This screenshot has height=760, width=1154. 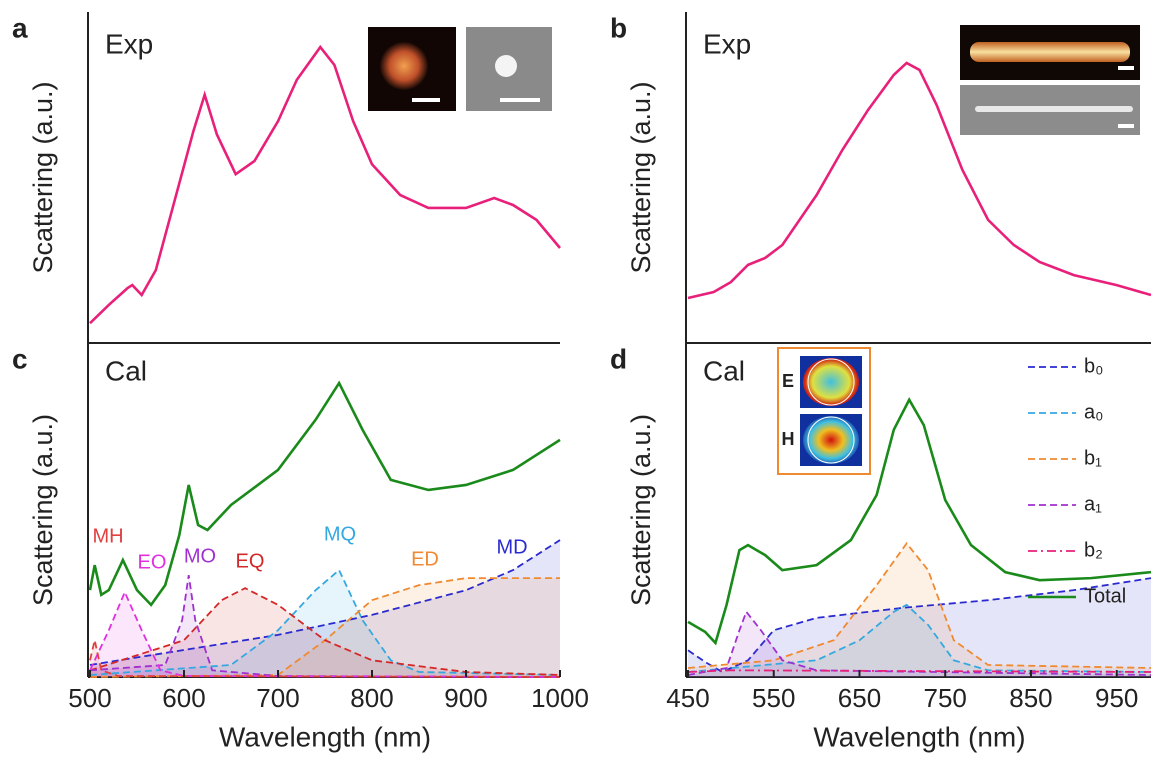 What do you see at coordinates (183, 698) in the screenshot?
I see `x-tick-label: 600` at bounding box center [183, 698].